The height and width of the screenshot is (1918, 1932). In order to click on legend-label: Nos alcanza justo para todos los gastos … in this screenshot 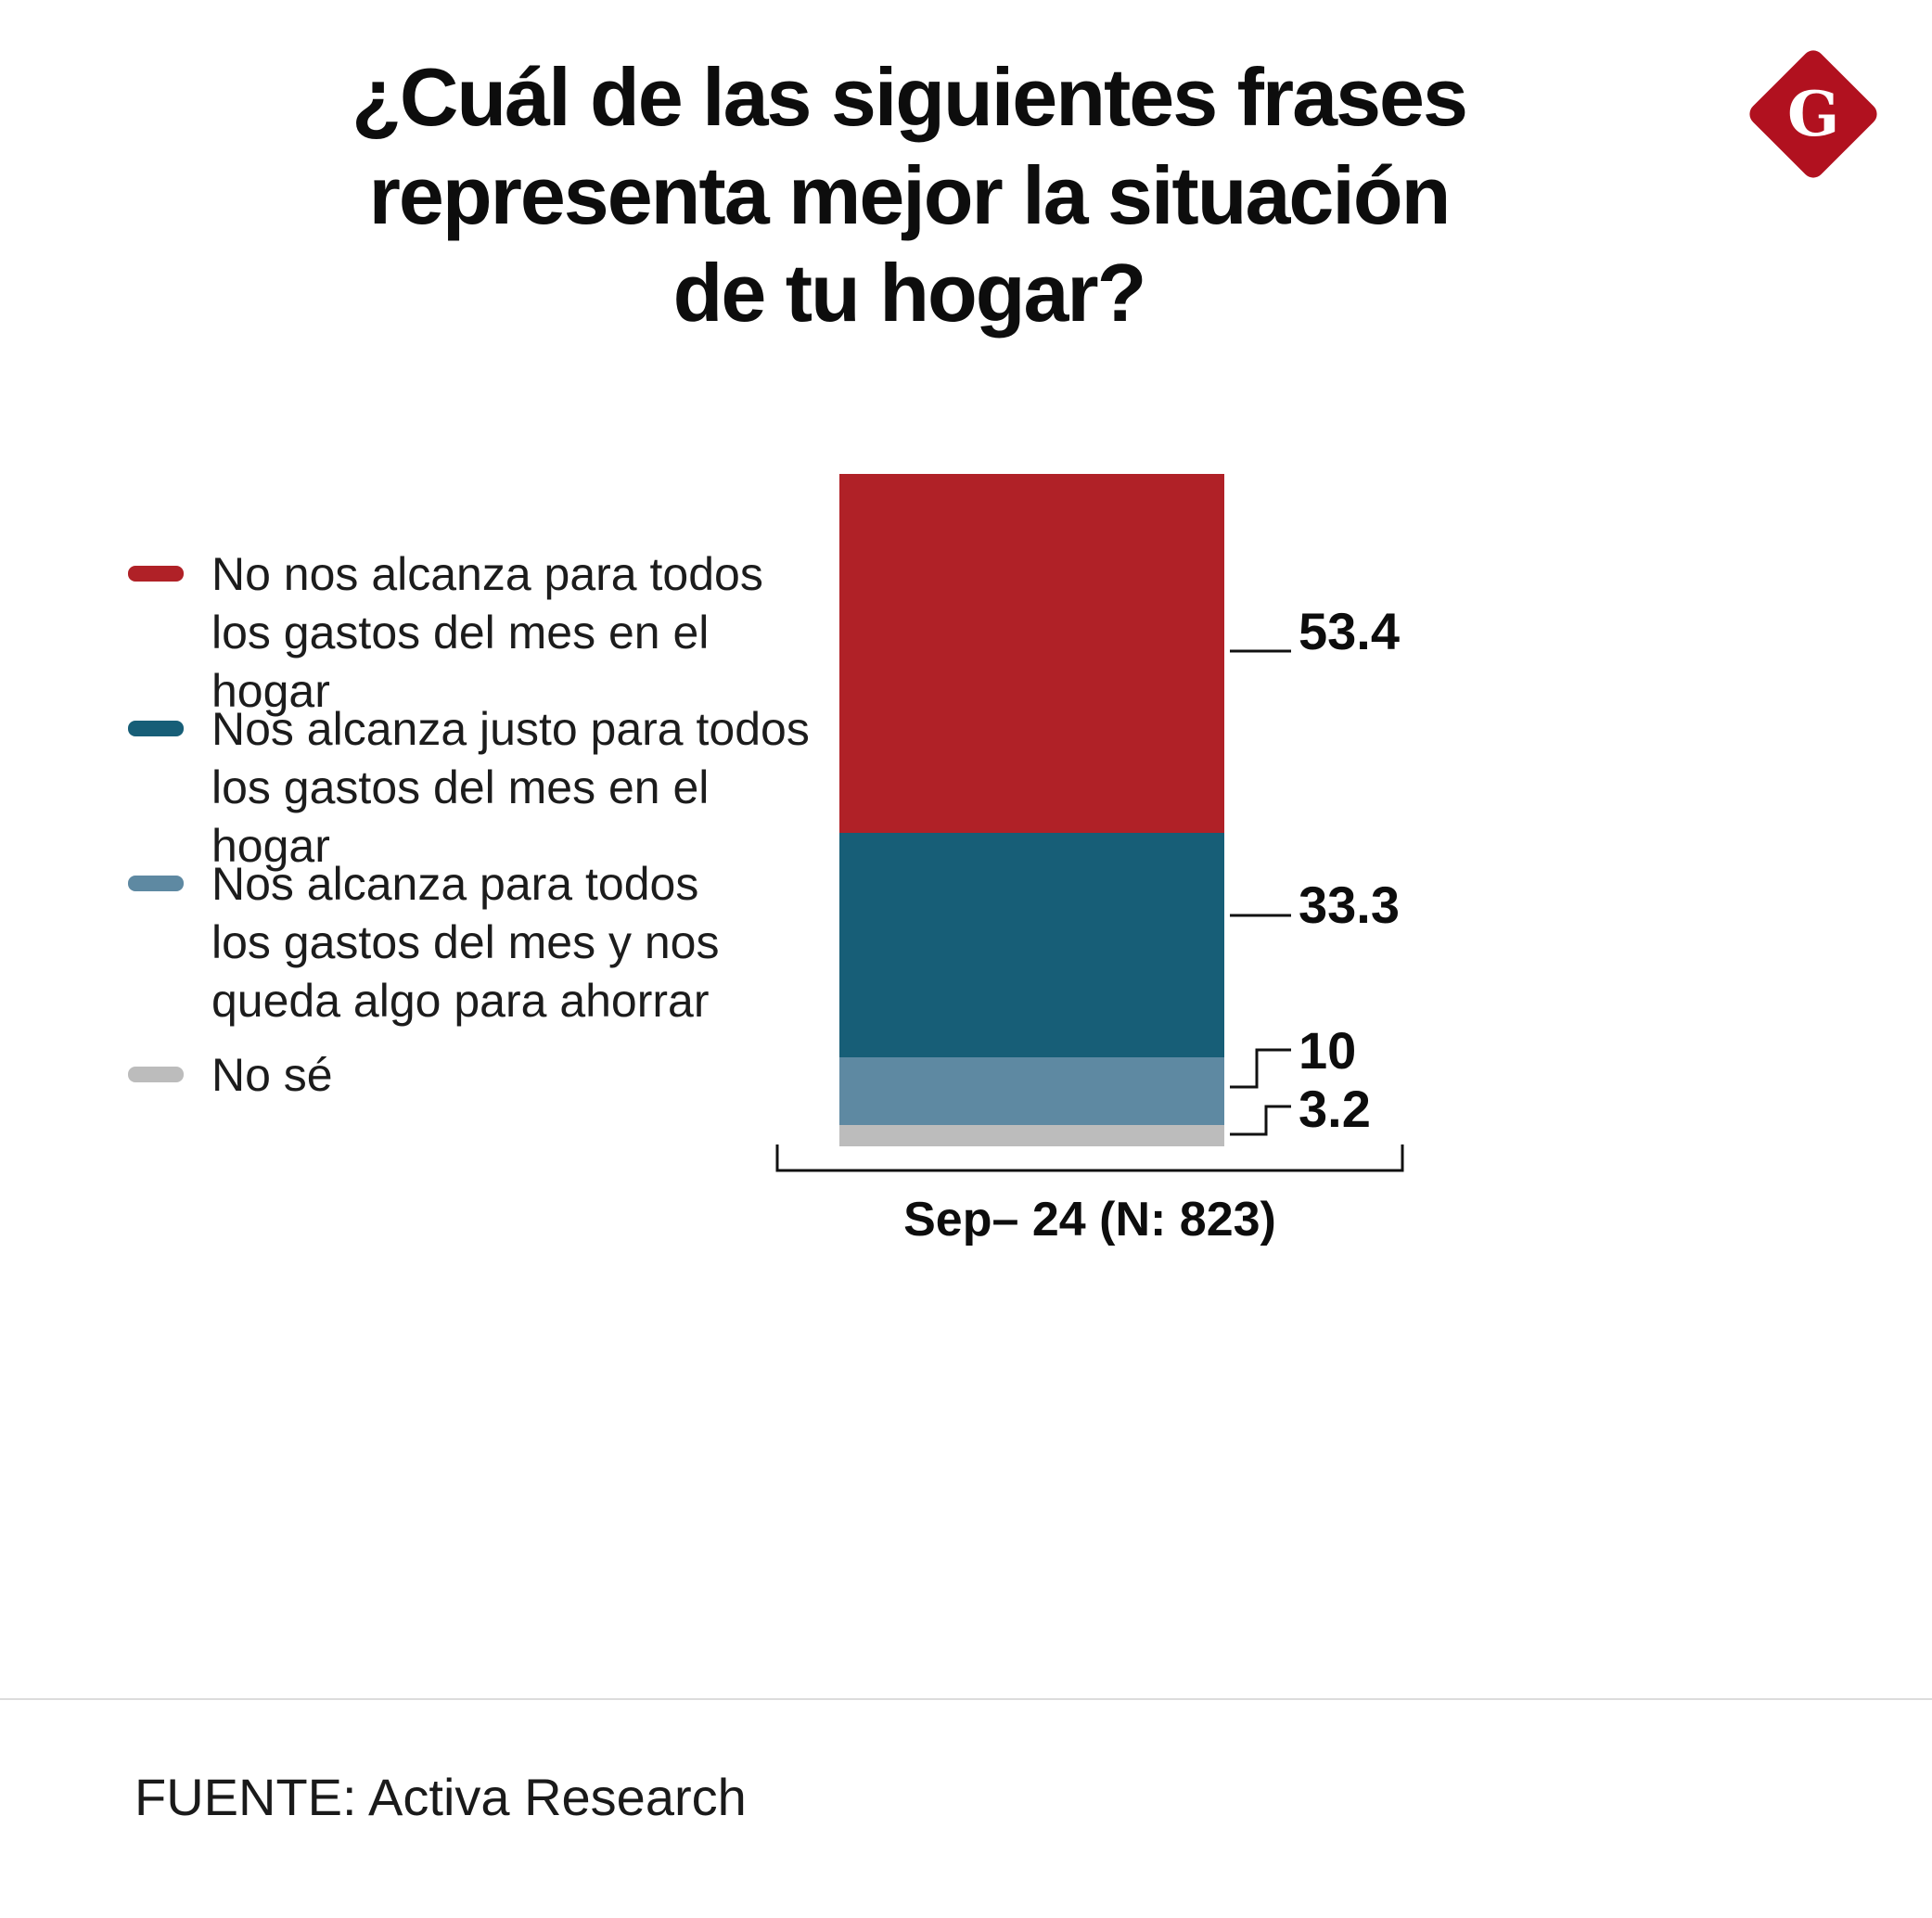, I will do `click(510, 787)`.